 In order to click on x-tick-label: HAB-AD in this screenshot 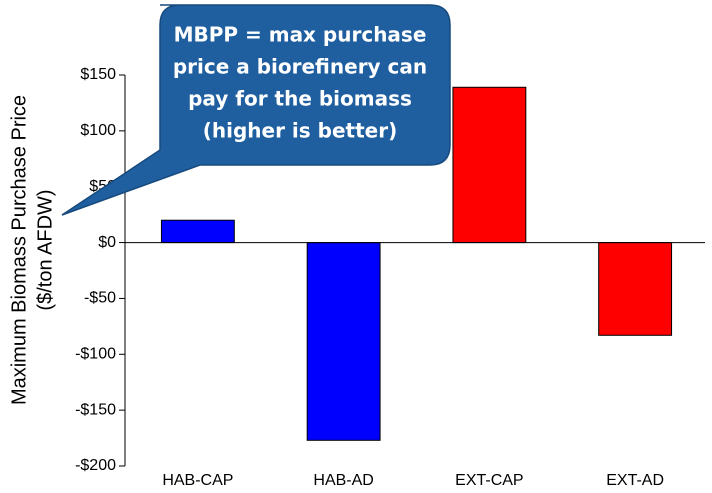, I will do `click(343, 480)`.